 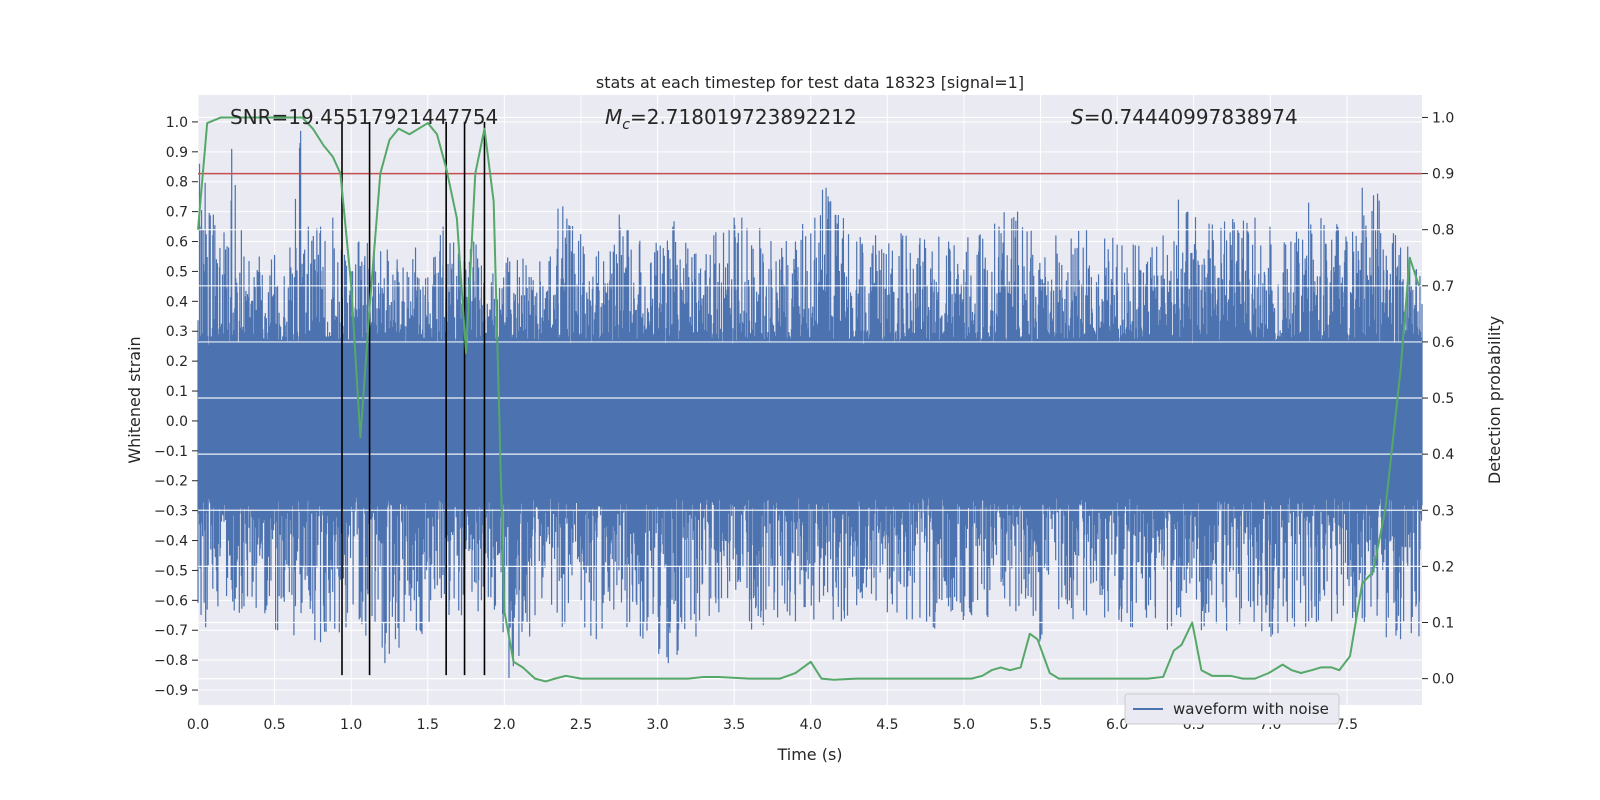 What do you see at coordinates (177, 332) in the screenshot?
I see `y-tick-label: 0.3` at bounding box center [177, 332].